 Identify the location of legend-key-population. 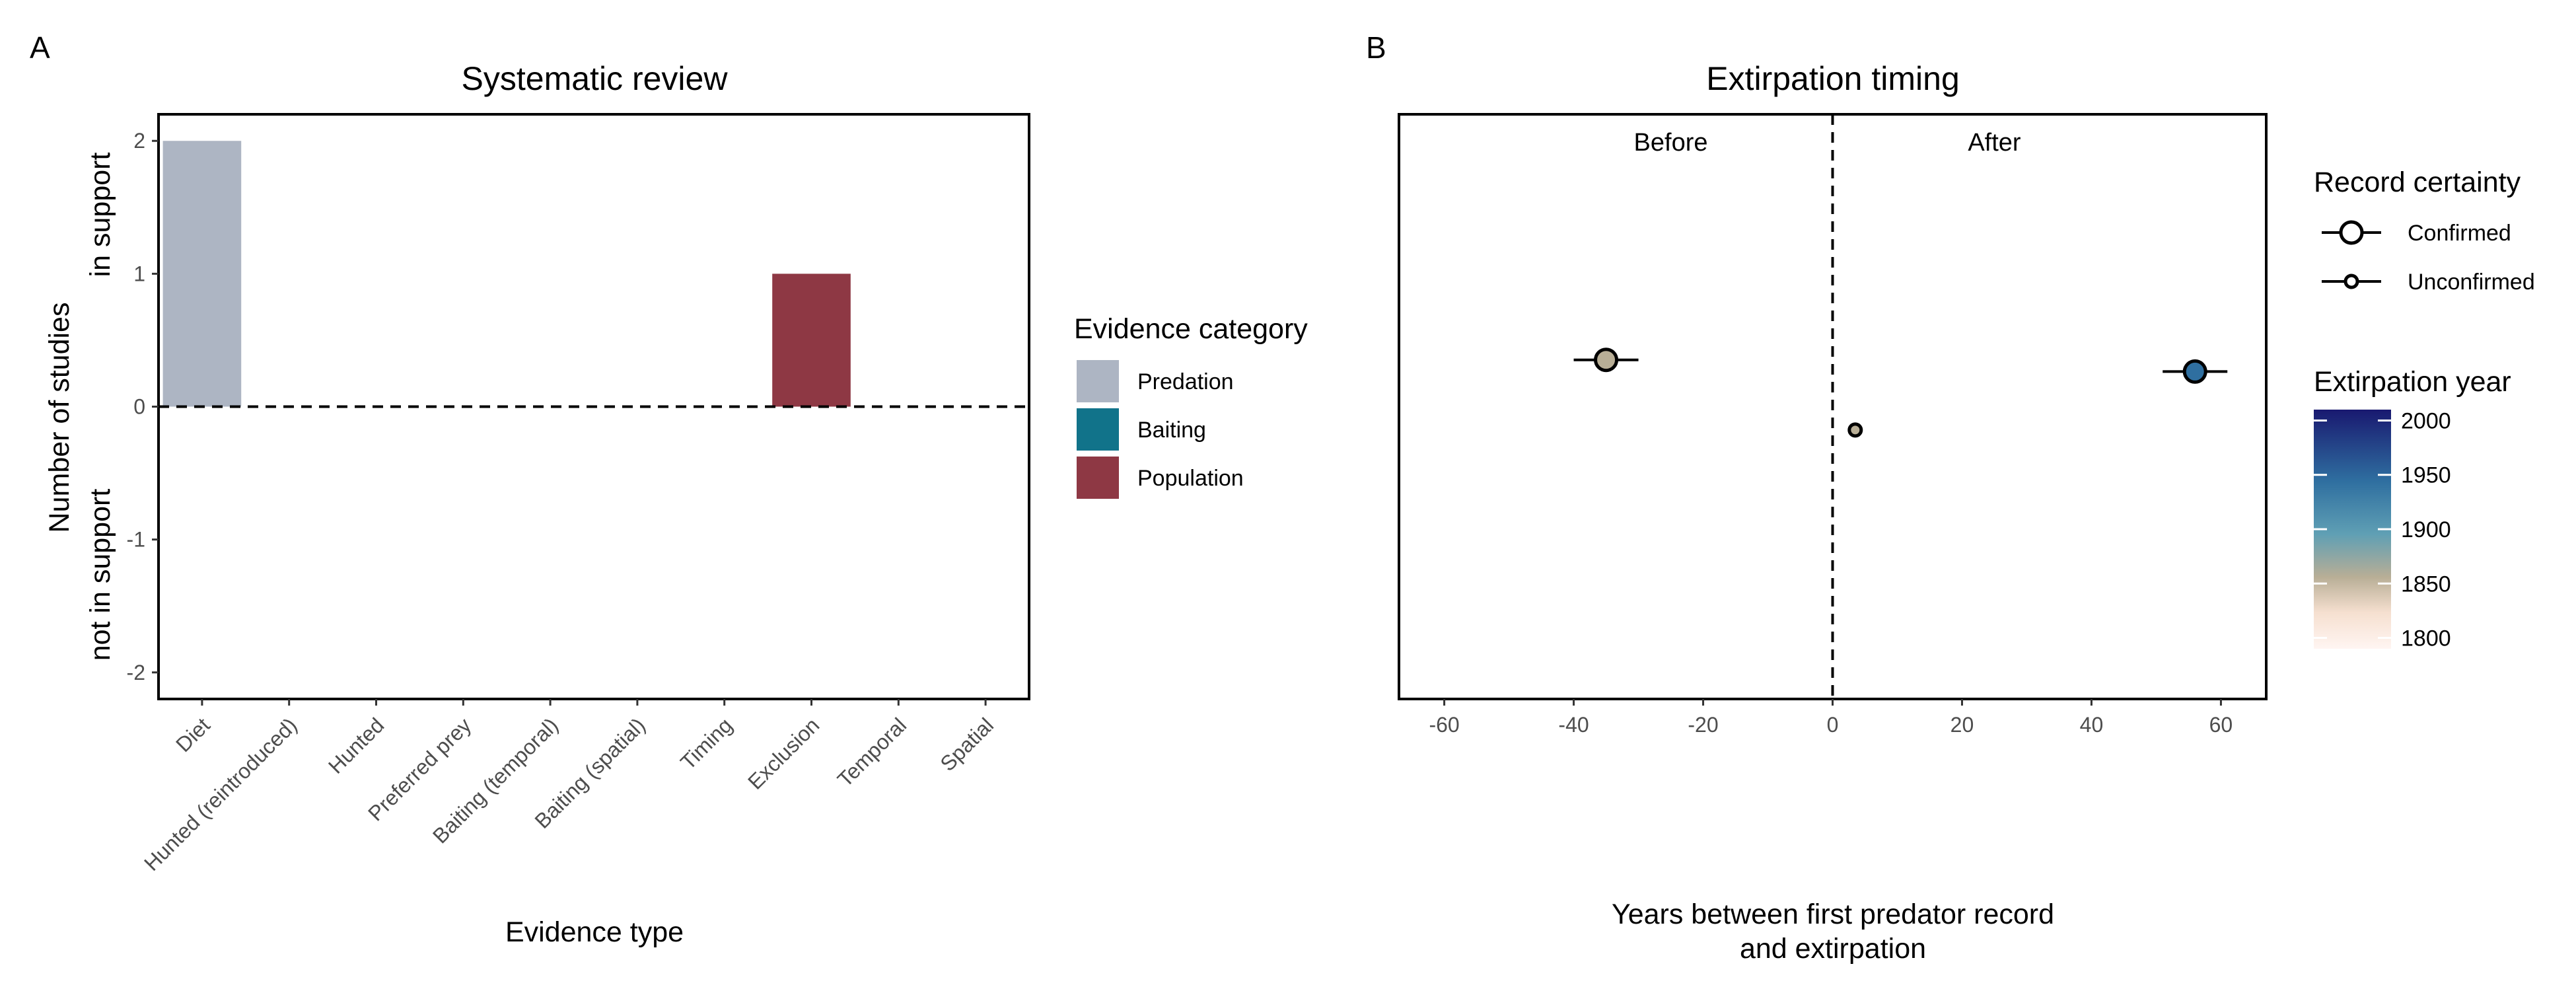
(1098, 478).